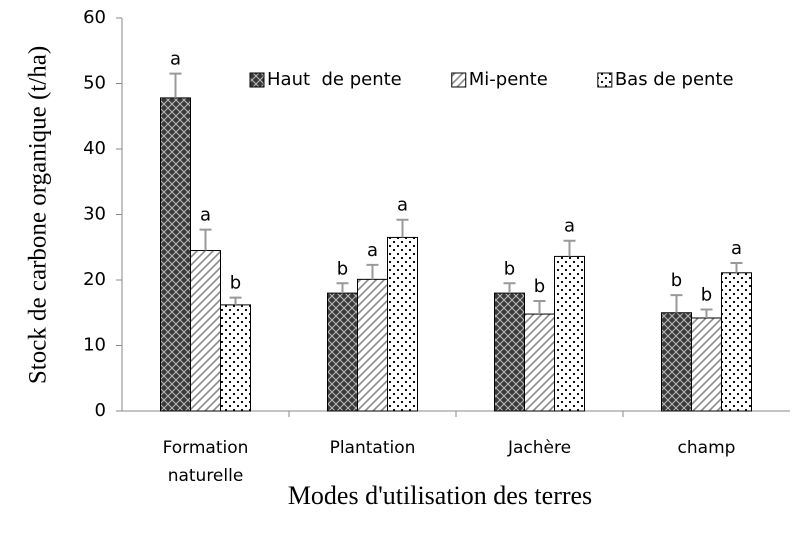 The image size is (796, 537). What do you see at coordinates (706, 448) in the screenshot?
I see `x-tick-label: champ` at bounding box center [706, 448].